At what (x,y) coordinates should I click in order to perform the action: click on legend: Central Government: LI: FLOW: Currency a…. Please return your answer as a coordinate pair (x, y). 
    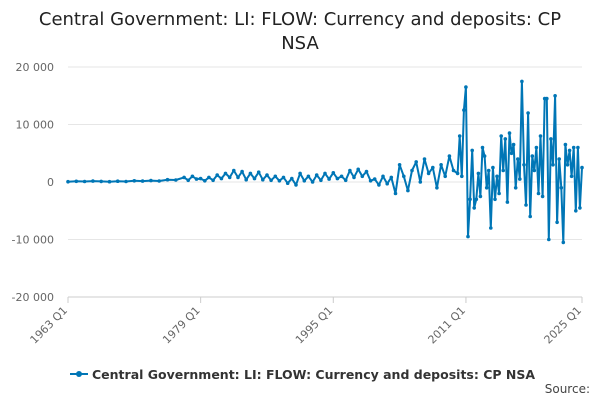
    Looking at the image, I should click on (330, 374).